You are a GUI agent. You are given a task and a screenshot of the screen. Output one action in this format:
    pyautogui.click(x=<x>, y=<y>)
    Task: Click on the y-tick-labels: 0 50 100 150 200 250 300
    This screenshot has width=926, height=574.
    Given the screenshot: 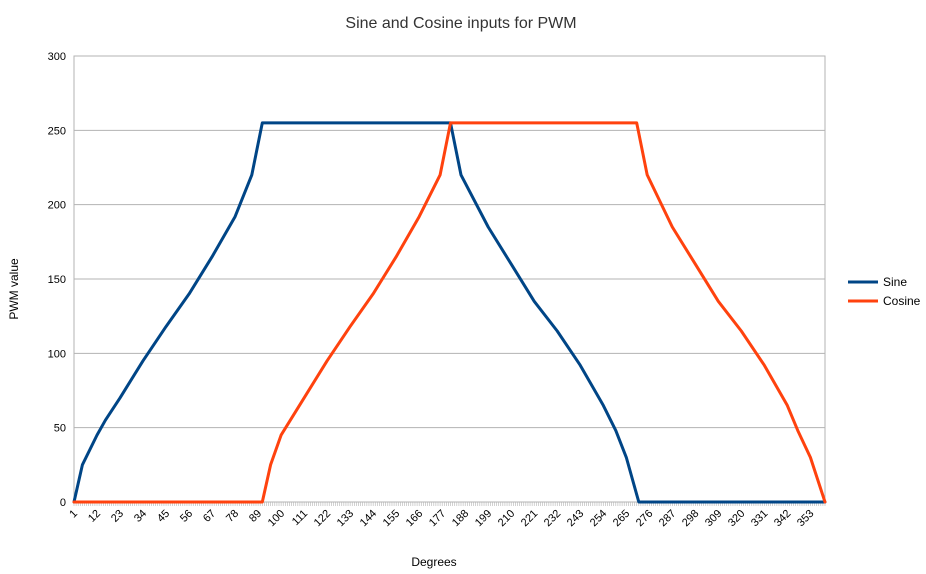 What is the action you would take?
    pyautogui.click(x=57, y=280)
    